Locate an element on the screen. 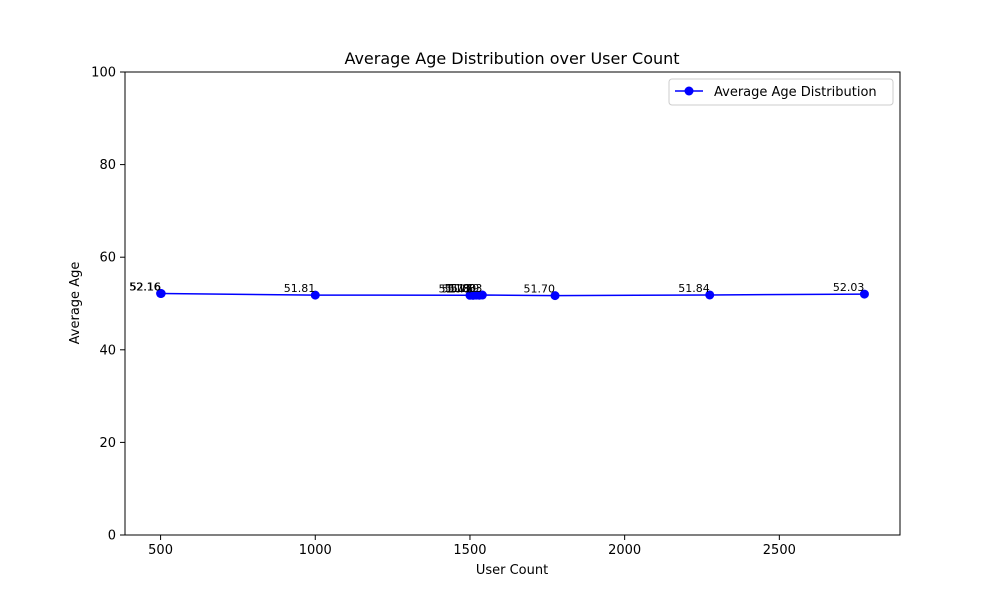 The height and width of the screenshot is (604, 1000). data-label: 51.79 is located at coordinates (464, 288).